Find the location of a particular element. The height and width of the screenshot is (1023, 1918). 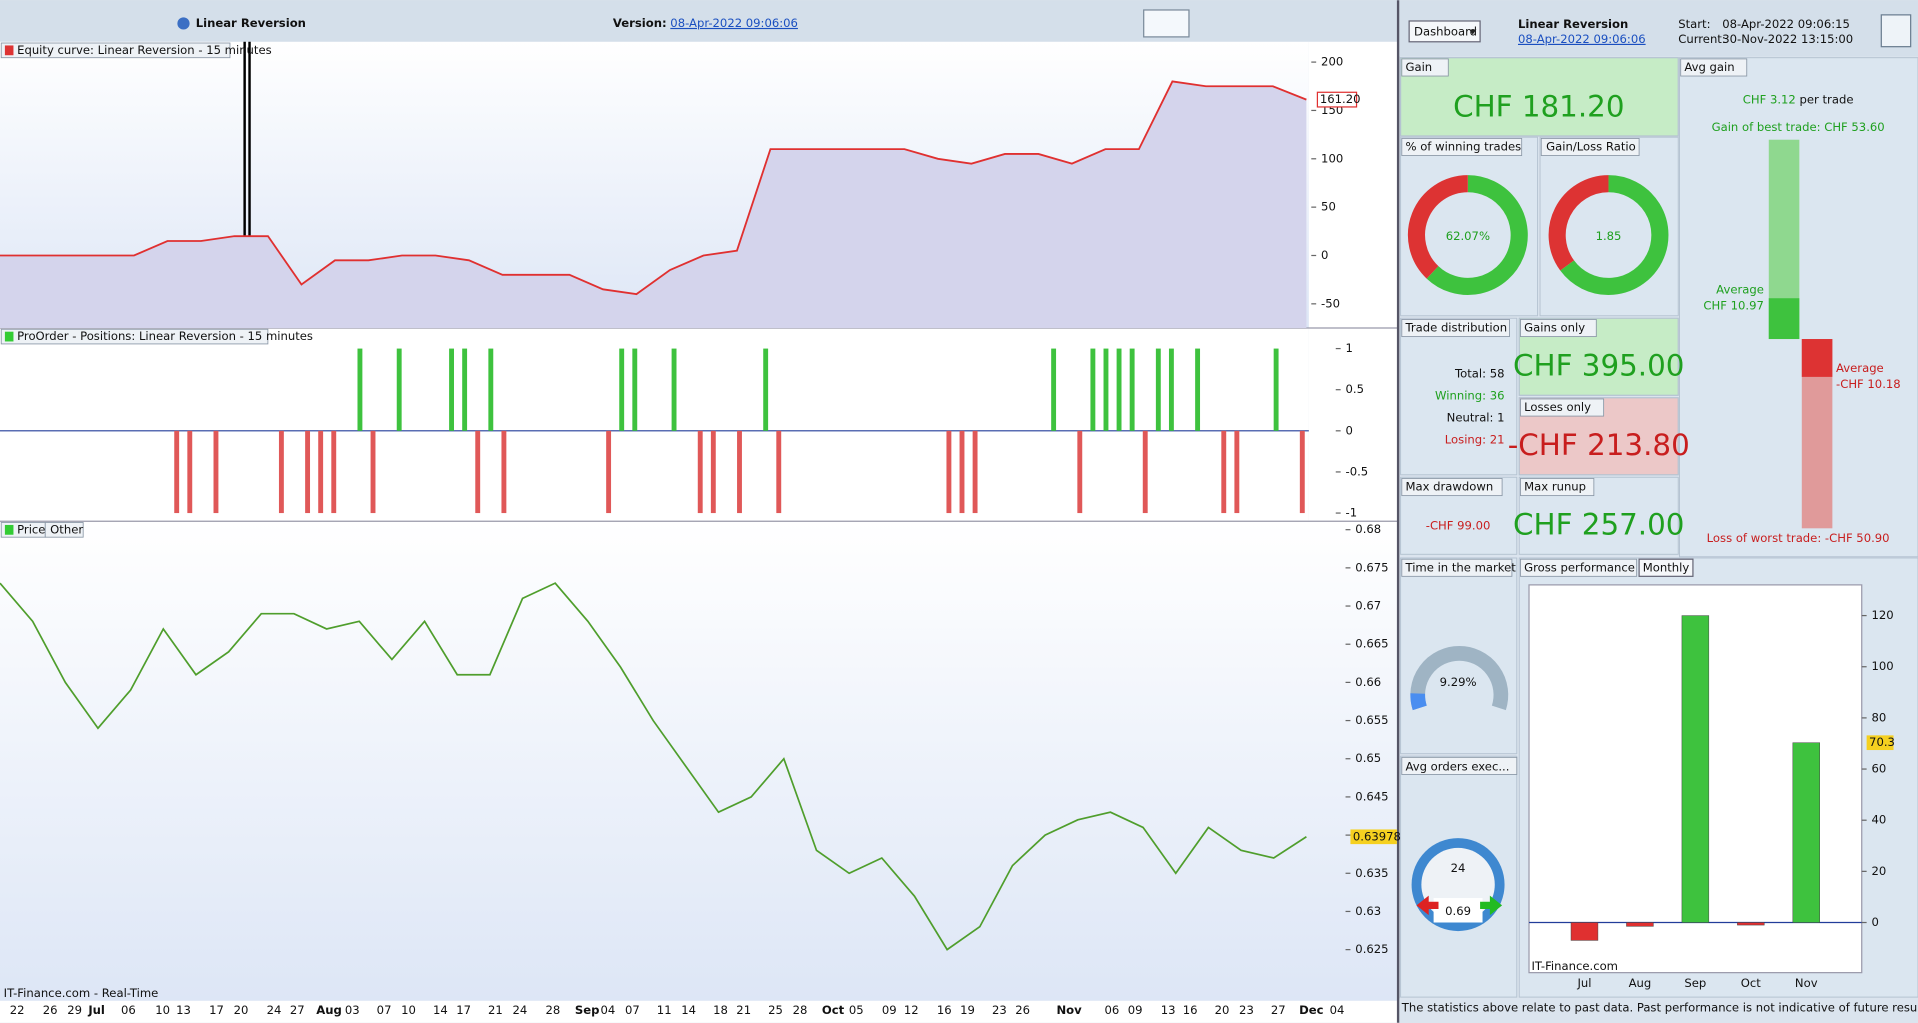

gain-label: Gain is located at coordinates (1418, 67).